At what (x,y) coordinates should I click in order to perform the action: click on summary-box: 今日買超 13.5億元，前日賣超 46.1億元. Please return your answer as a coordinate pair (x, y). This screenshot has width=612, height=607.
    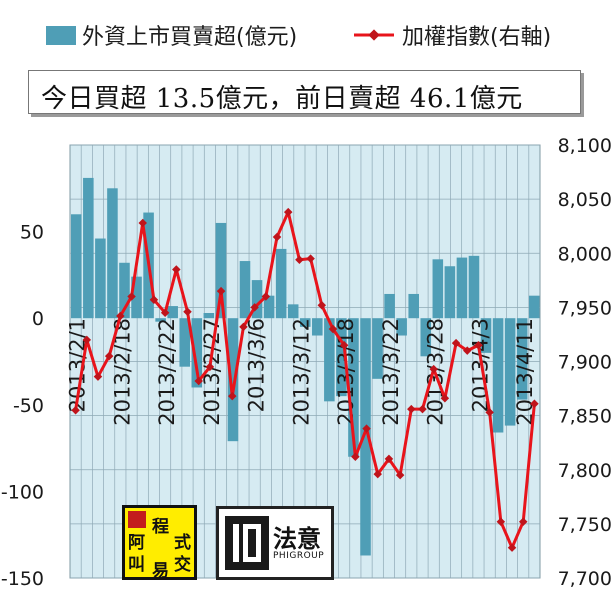
    Looking at the image, I should click on (304, 92).